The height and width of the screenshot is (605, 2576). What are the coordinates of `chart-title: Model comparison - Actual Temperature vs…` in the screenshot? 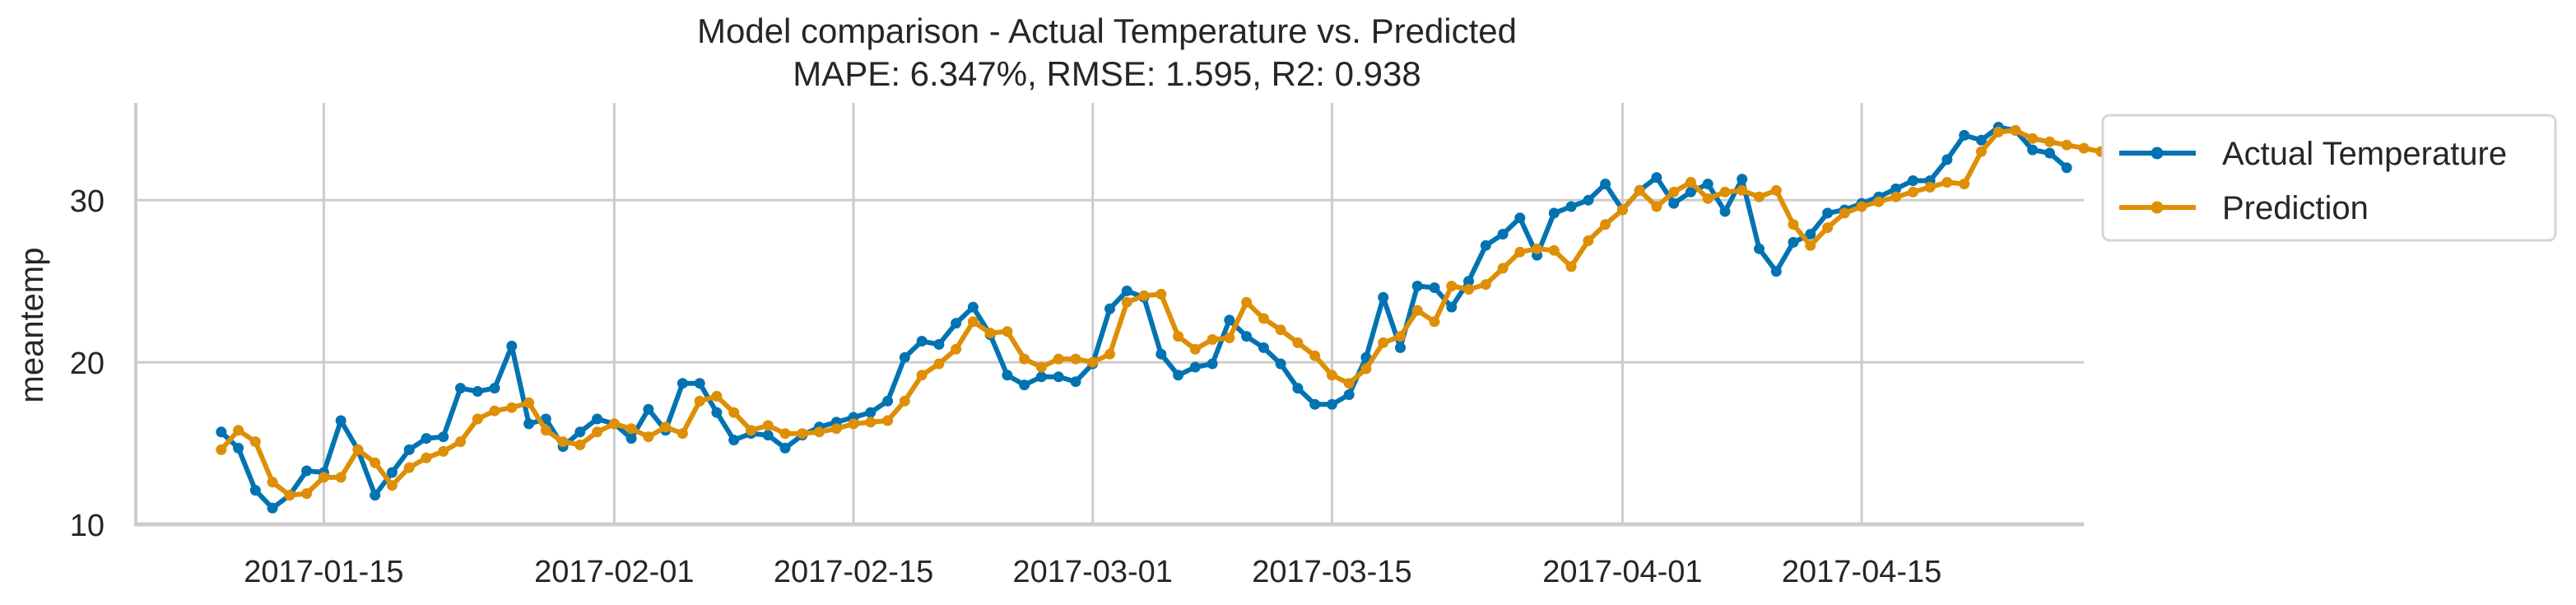 It's located at (1107, 31).